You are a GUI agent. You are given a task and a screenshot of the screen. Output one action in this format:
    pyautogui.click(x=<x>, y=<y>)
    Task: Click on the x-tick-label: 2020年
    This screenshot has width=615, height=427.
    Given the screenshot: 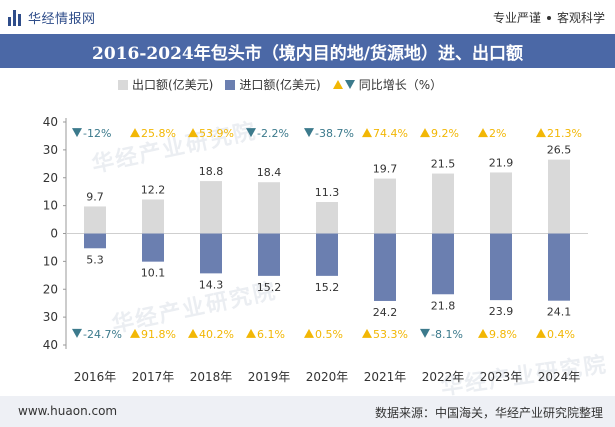 What is the action you would take?
    pyautogui.click(x=327, y=377)
    